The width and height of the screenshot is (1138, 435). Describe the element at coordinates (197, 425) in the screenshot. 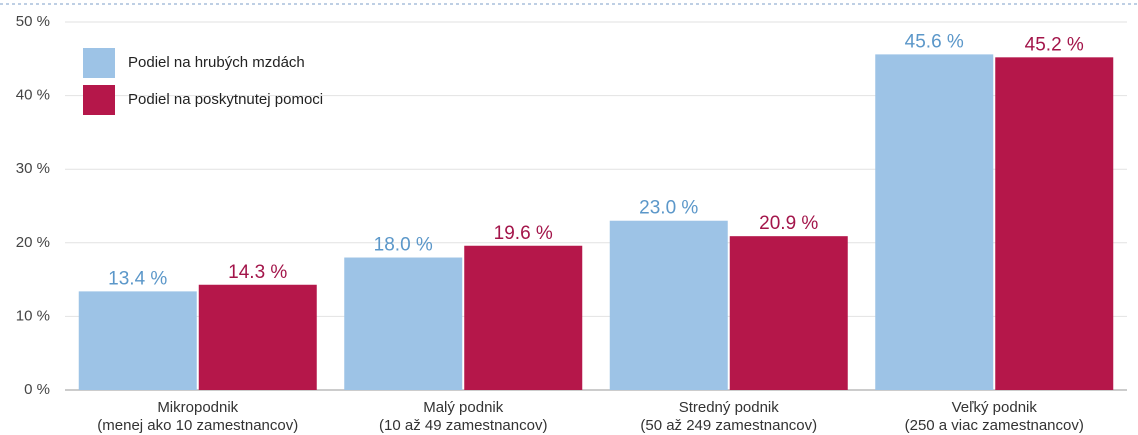

I see `x-tick-line: (menej ako 10 zamestnancov)` at that location.